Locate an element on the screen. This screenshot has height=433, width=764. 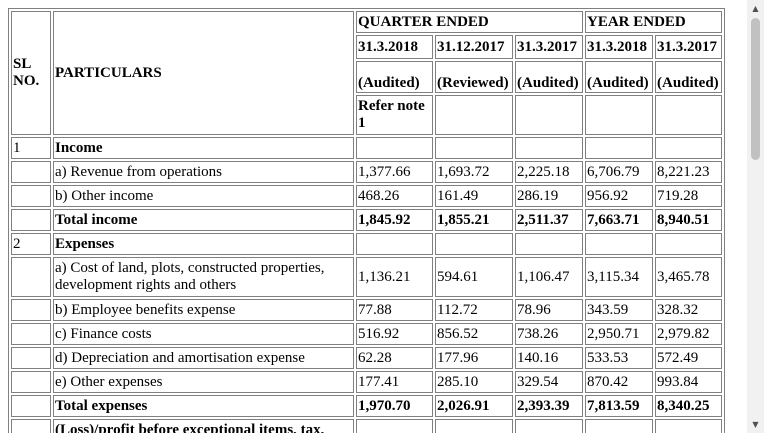
value-cell: 6,706.79 is located at coordinates (619, 172).